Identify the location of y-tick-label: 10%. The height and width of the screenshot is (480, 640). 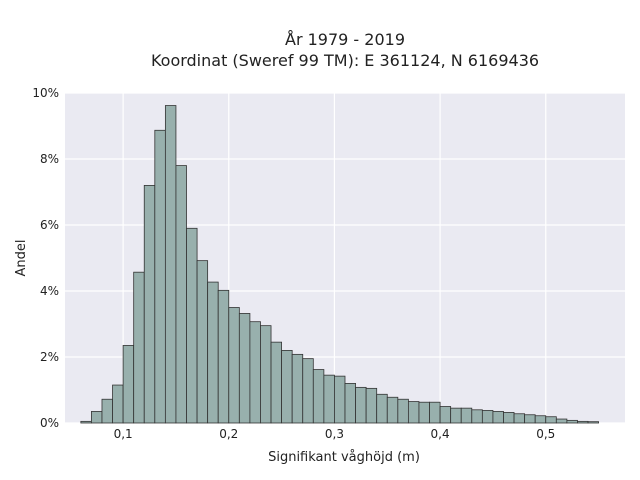
(45, 93).